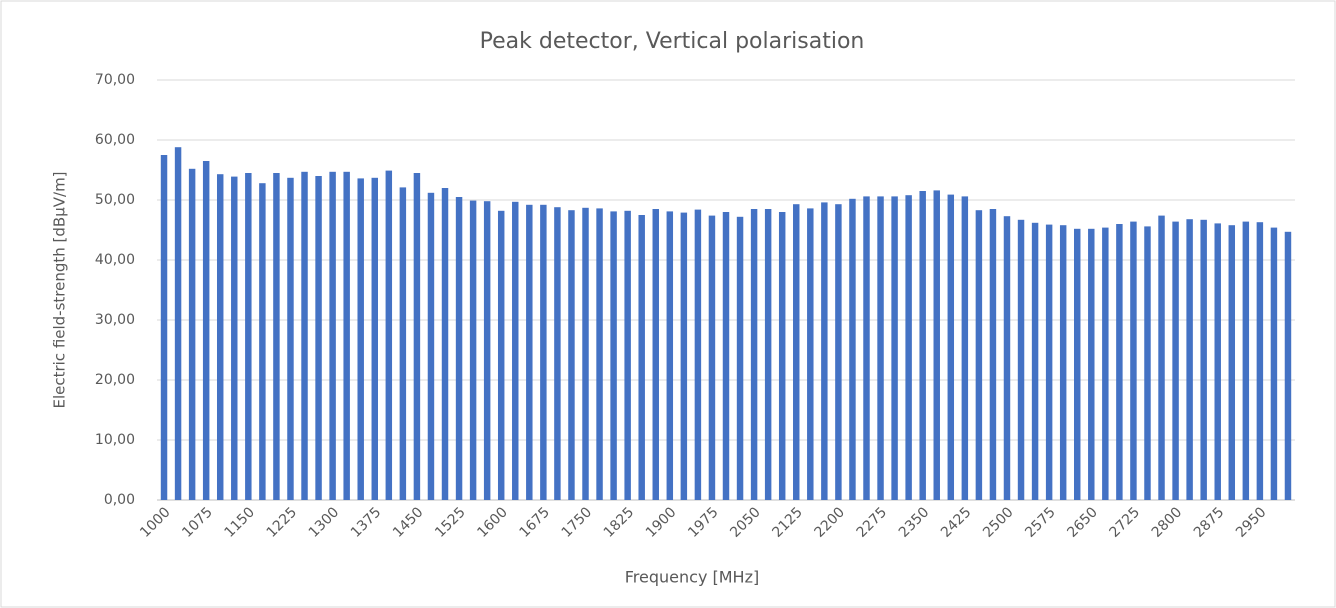 This screenshot has height=608, width=1336. Describe the element at coordinates (692, 577) in the screenshot. I see `x-axis-label: Frequency [MHz]` at that location.